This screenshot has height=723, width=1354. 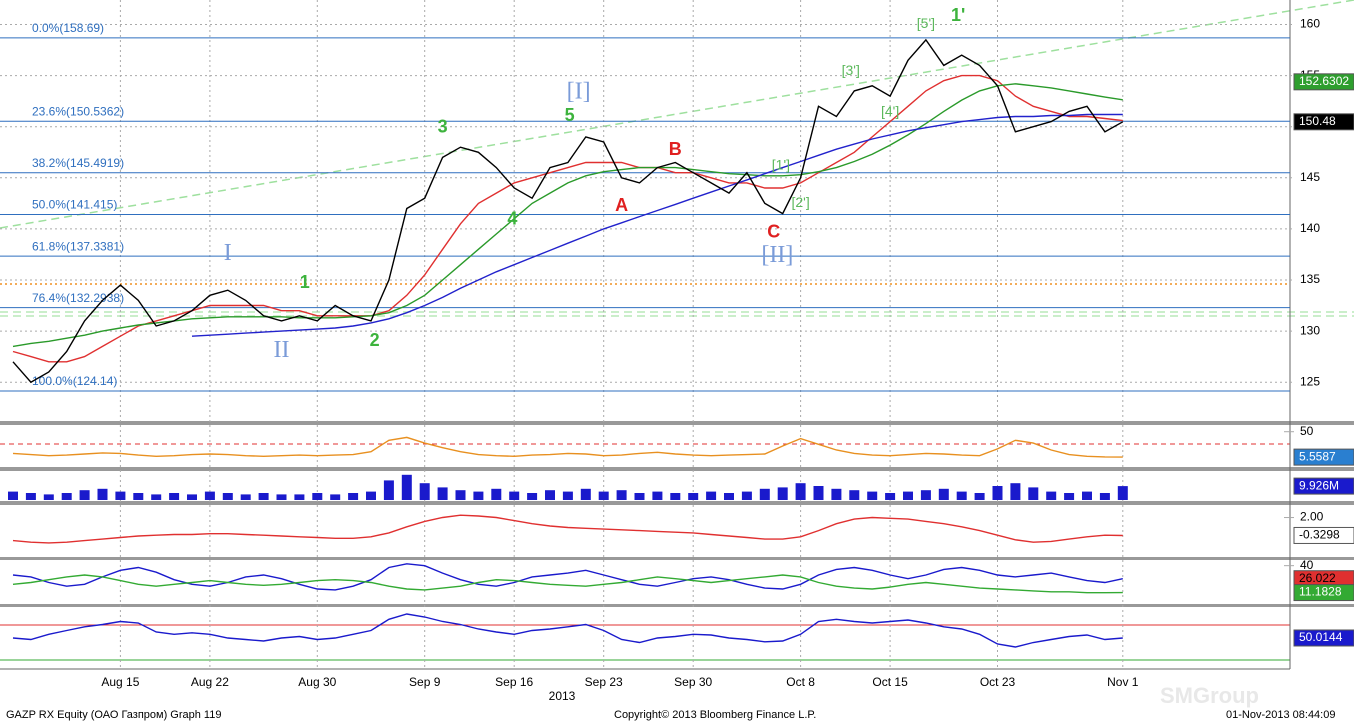 What do you see at coordinates (567, 584) in the screenshot?
I see `series-line` at bounding box center [567, 584].